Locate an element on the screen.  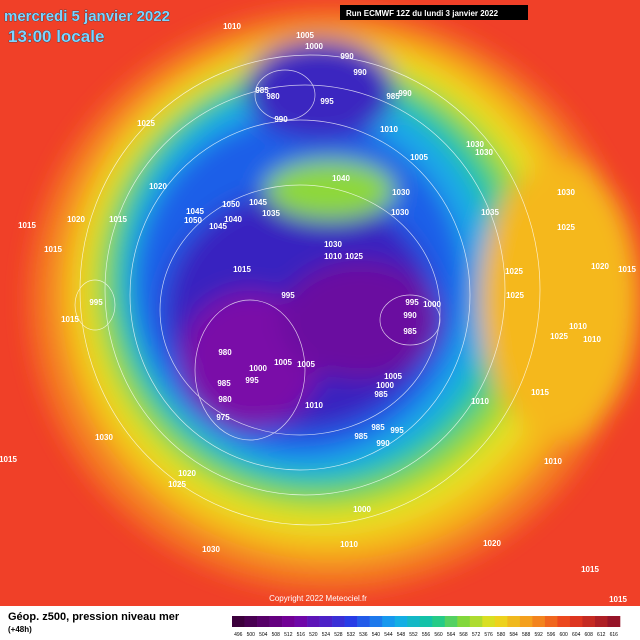
isobar-label: 1020 is located at coordinates (187, 473).